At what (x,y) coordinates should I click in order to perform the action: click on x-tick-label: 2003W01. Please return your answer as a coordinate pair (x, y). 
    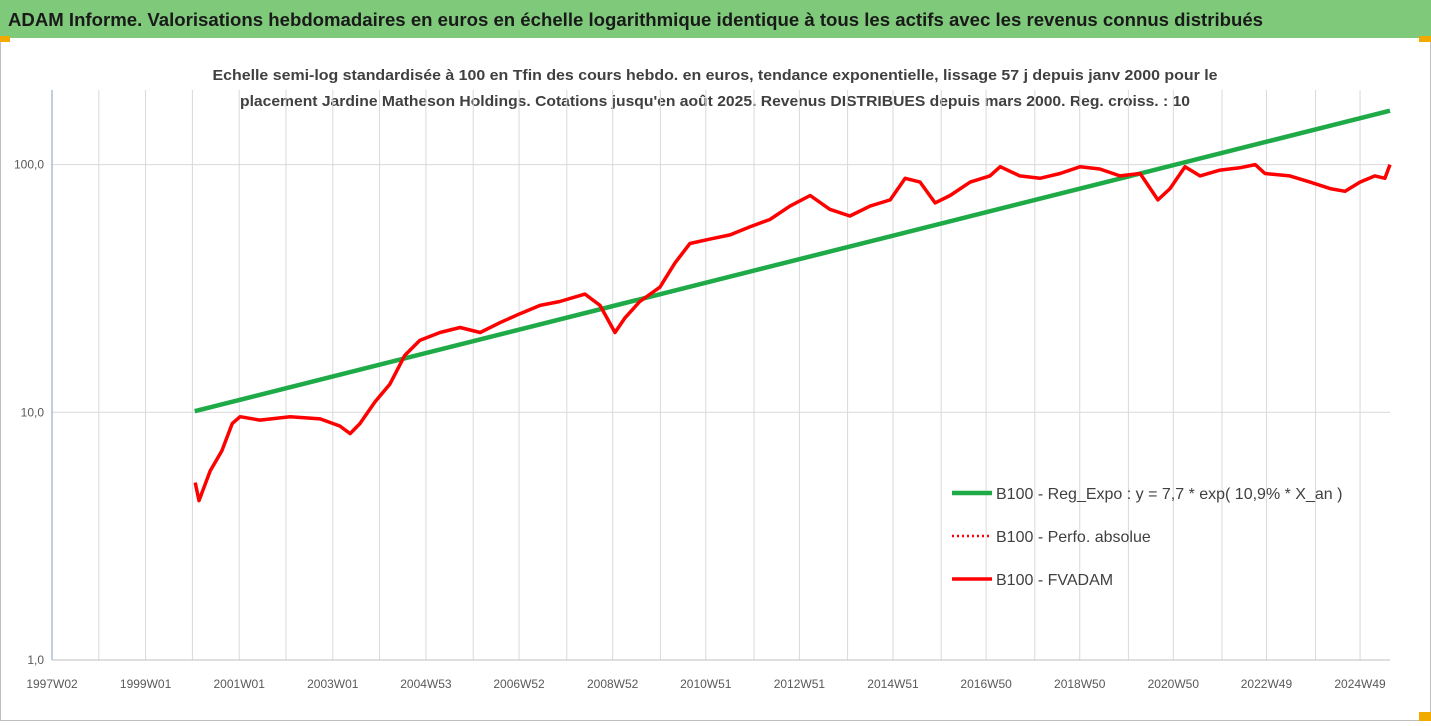
    Looking at the image, I should click on (333, 684).